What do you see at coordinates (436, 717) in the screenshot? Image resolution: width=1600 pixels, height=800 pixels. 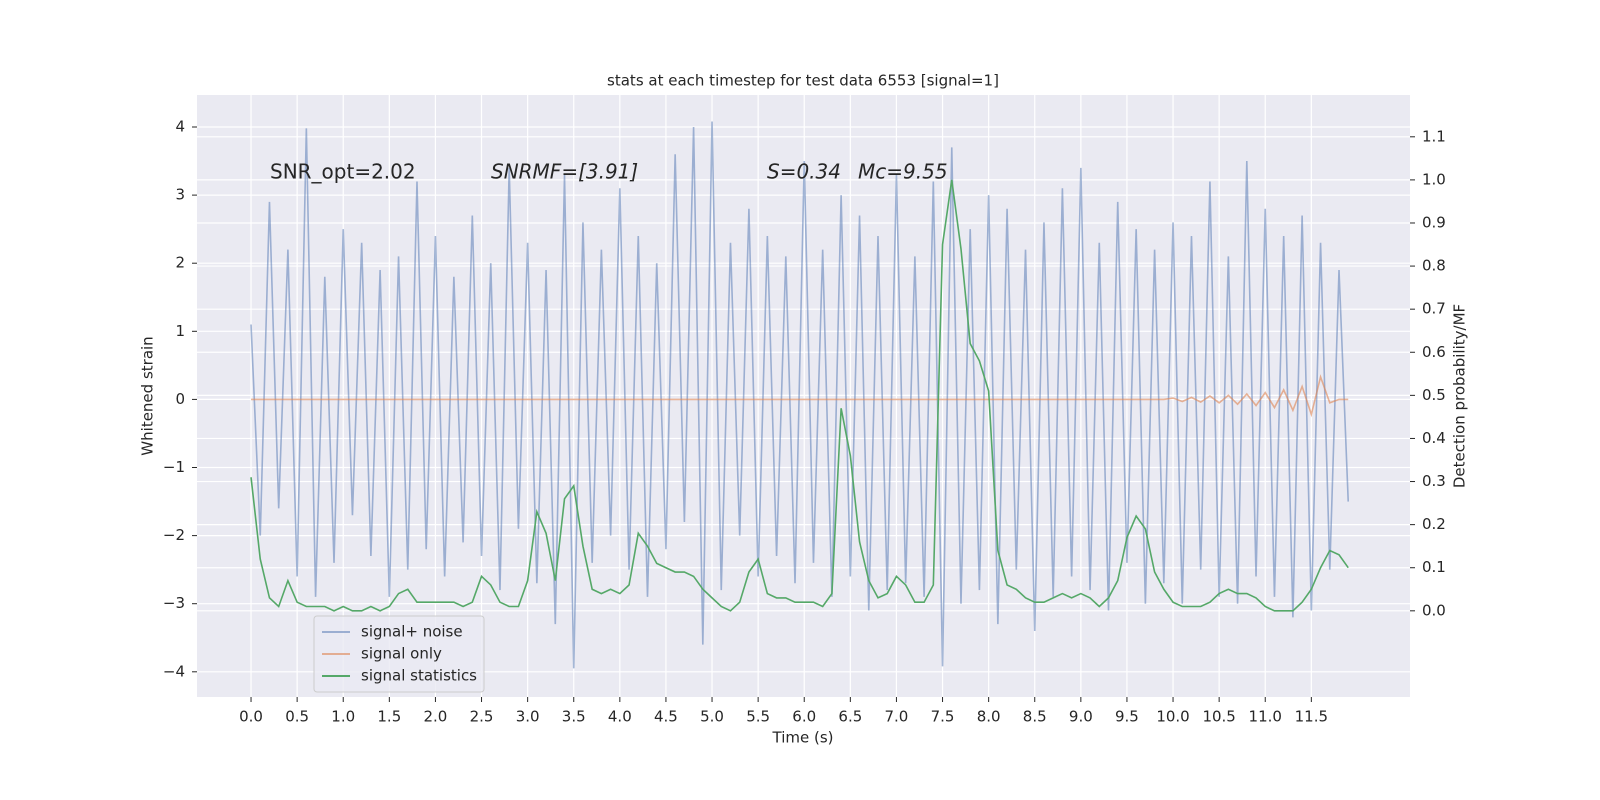 I see `x-tick-label: 2.0` at bounding box center [436, 717].